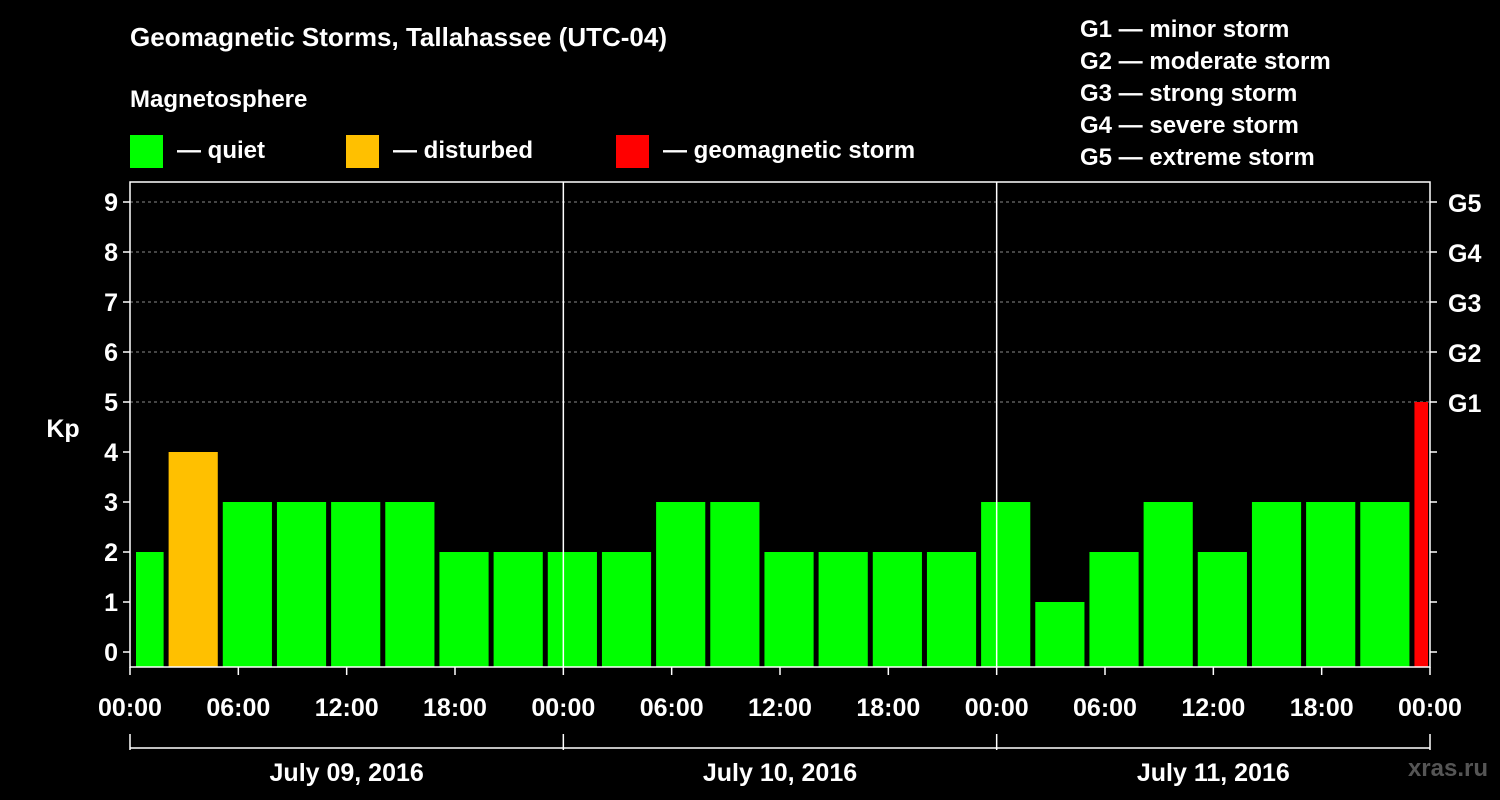 This screenshot has height=800, width=1500. I want to click on y-tick-label-1: 1, so click(111, 603).